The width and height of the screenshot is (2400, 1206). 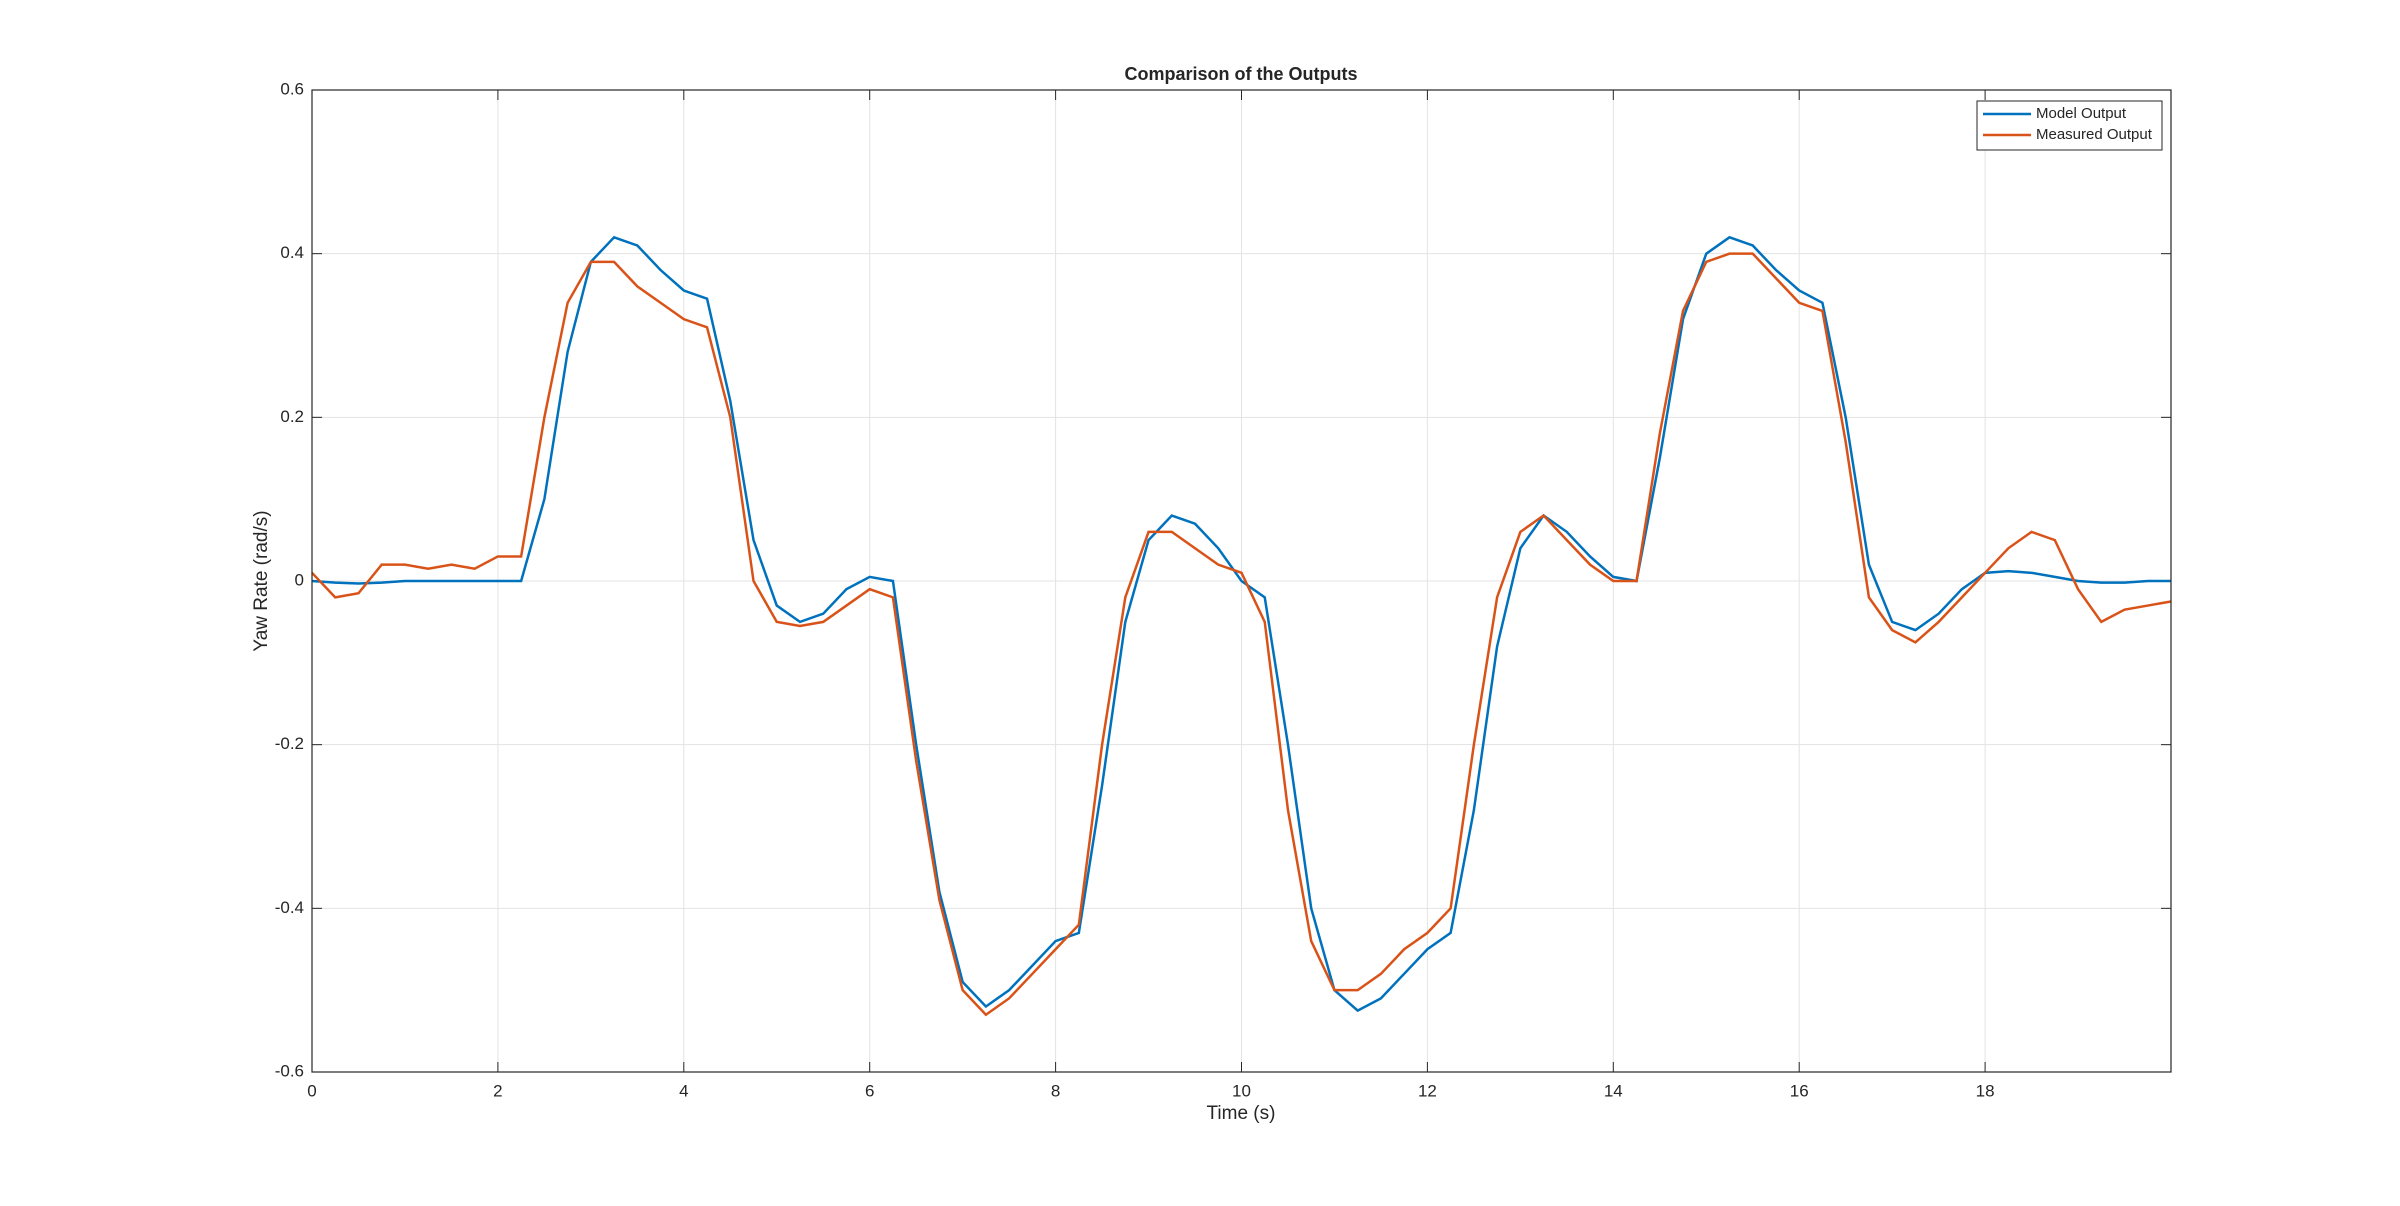 What do you see at coordinates (292, 88) in the screenshot?
I see `y-tick-label: 0.6` at bounding box center [292, 88].